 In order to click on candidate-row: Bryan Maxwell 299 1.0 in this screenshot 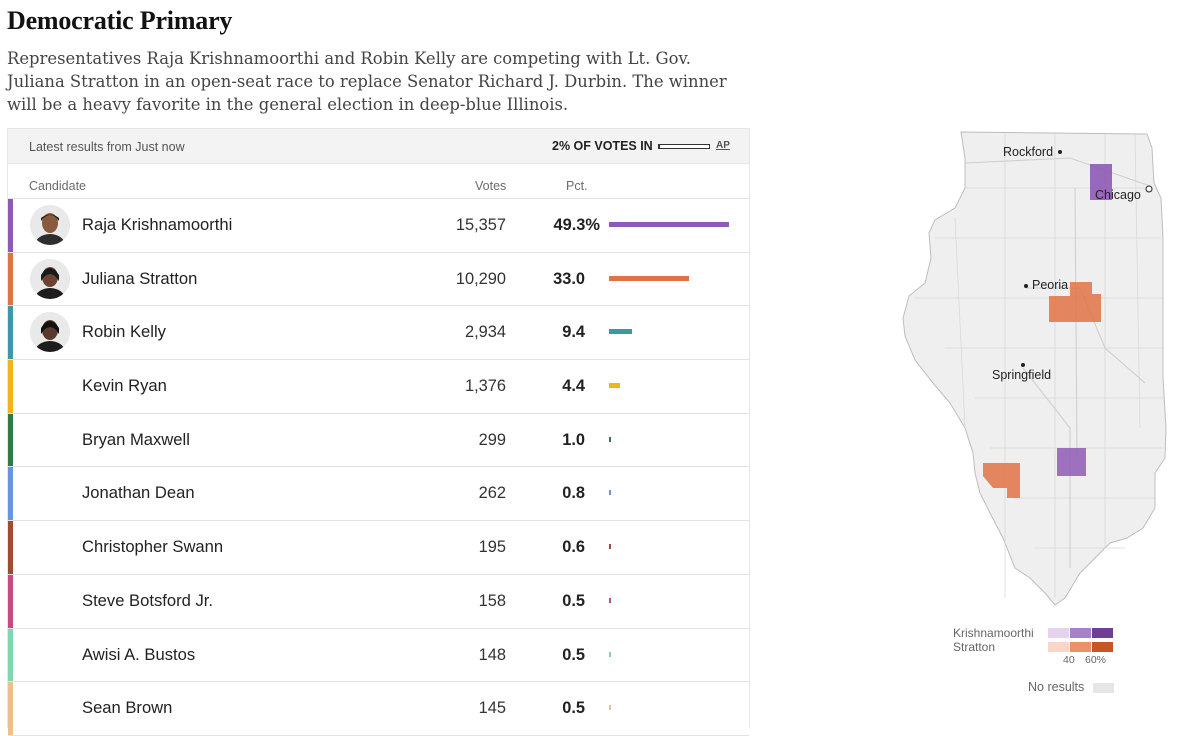, I will do `click(378, 440)`.